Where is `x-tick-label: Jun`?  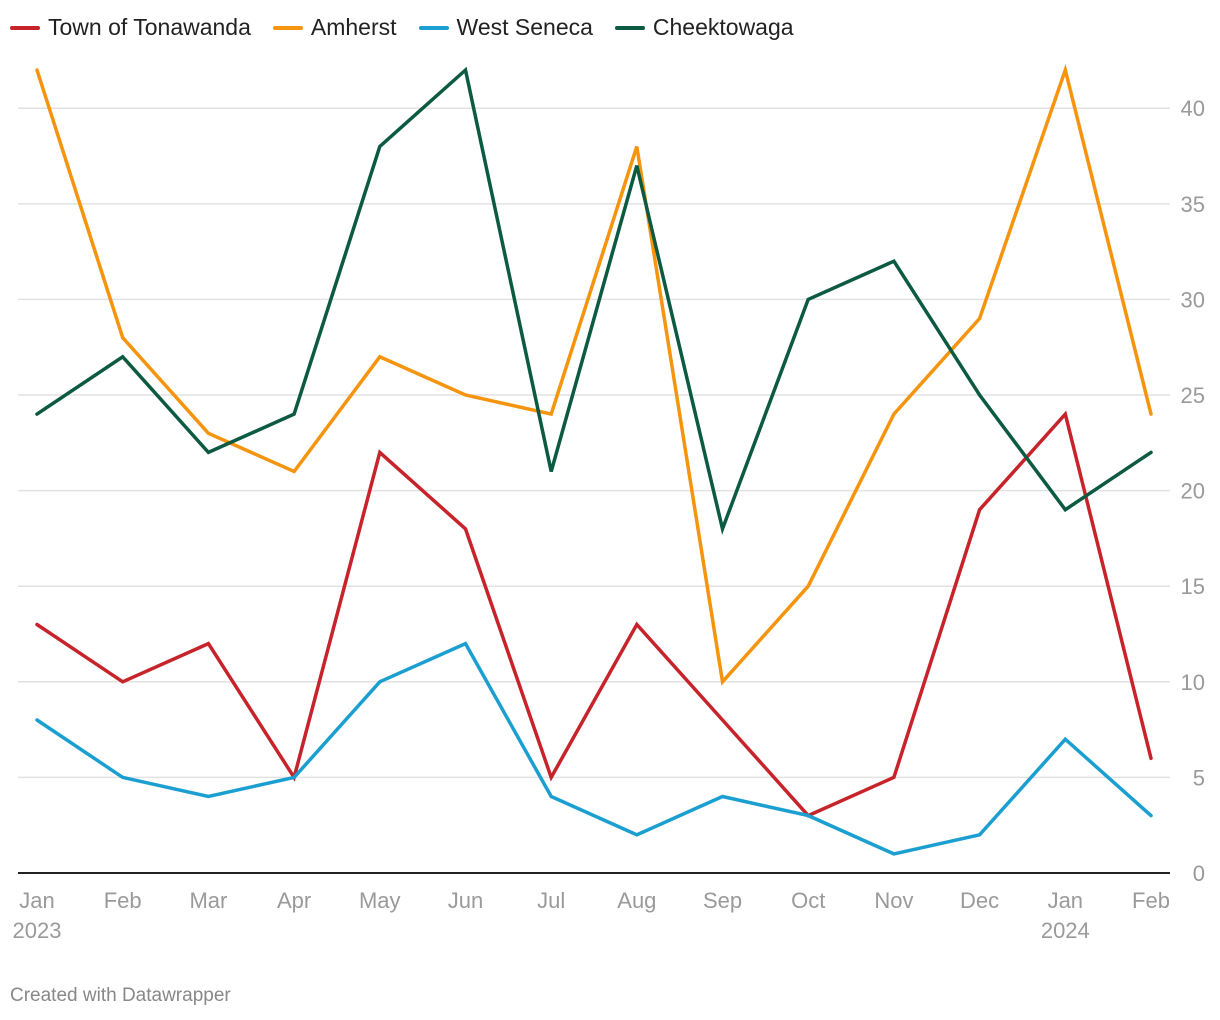
x-tick-label: Jun is located at coordinates (465, 900).